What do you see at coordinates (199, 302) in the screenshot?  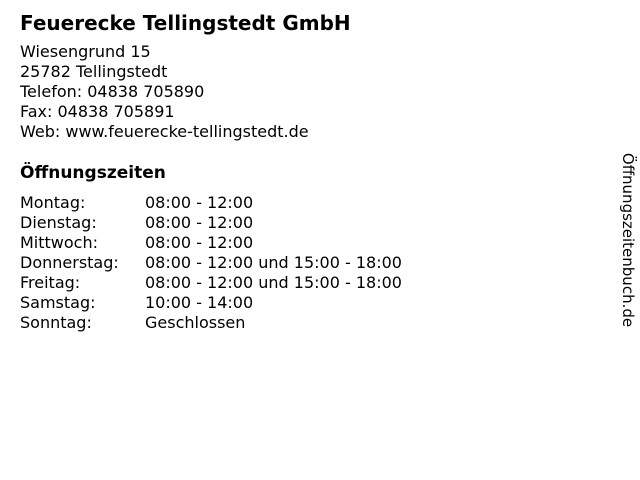 I see `time-value: 10:00 - 14:00` at bounding box center [199, 302].